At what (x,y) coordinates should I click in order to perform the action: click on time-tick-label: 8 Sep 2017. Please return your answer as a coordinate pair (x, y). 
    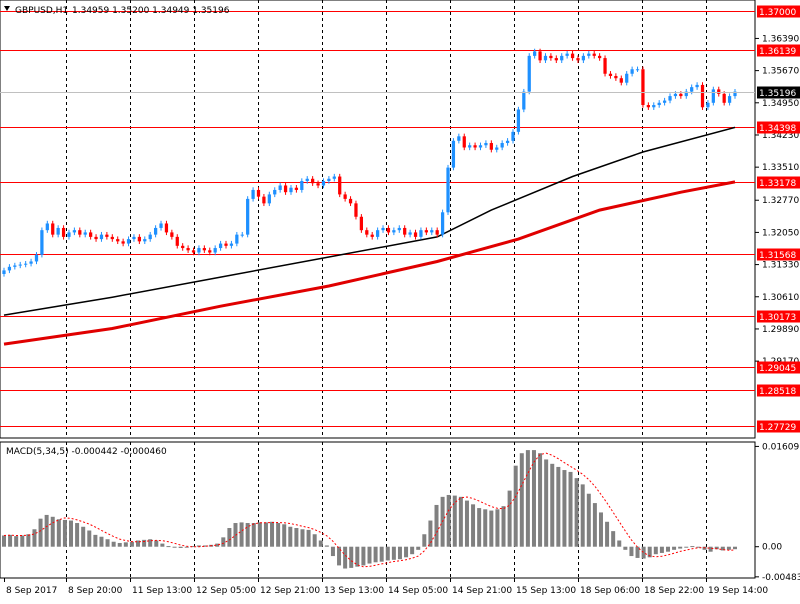
    Looking at the image, I should click on (31, 591).